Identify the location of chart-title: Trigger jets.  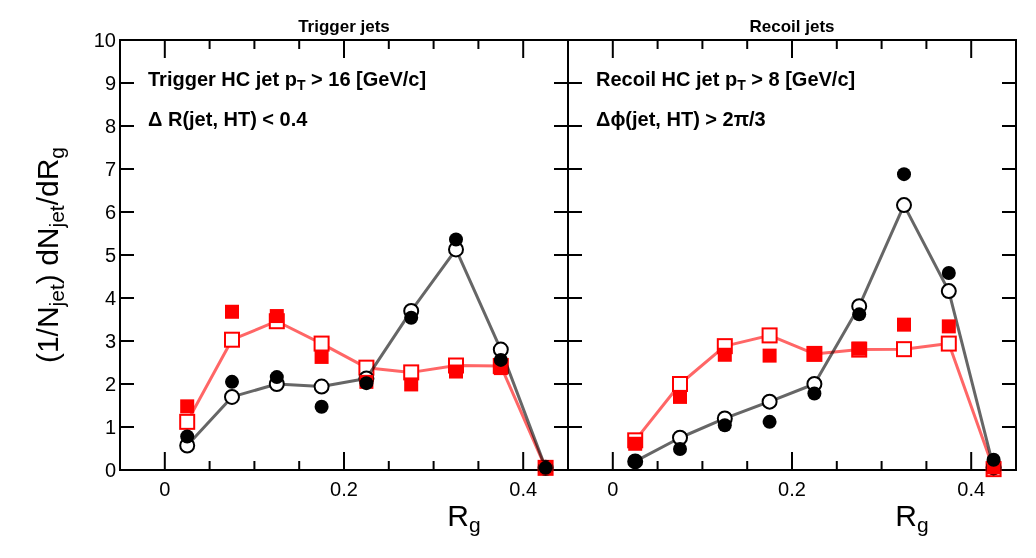
(344, 26).